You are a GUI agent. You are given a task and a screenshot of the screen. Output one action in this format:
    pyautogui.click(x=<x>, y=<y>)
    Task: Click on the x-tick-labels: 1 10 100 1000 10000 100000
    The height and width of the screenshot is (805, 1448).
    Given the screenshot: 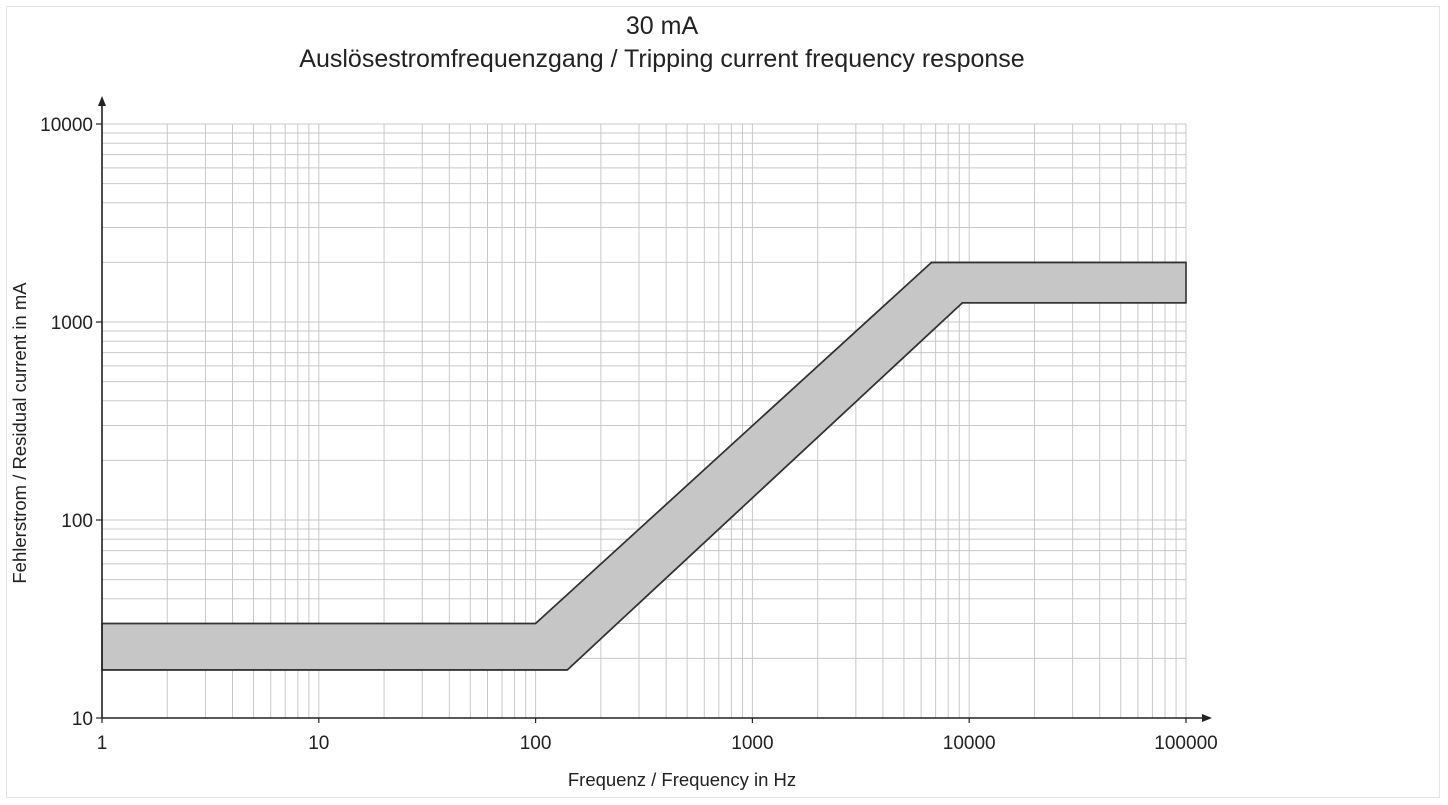 What is the action you would take?
    pyautogui.click(x=657, y=736)
    